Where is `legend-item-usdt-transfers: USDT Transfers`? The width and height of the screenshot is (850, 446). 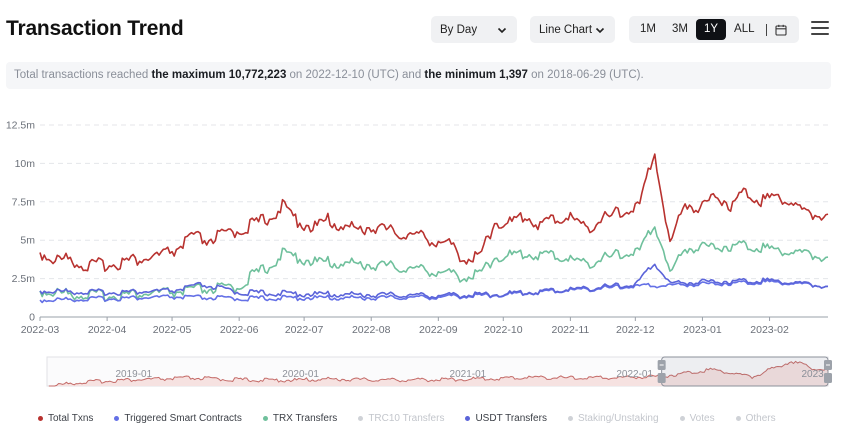 legend-item-usdt-transfers: USDT Transfers is located at coordinates (506, 418).